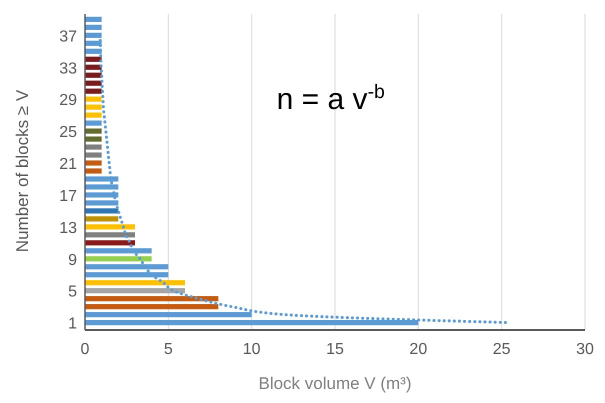 The image size is (605, 403). What do you see at coordinates (168, 349) in the screenshot?
I see `x-tick-label: 5` at bounding box center [168, 349].